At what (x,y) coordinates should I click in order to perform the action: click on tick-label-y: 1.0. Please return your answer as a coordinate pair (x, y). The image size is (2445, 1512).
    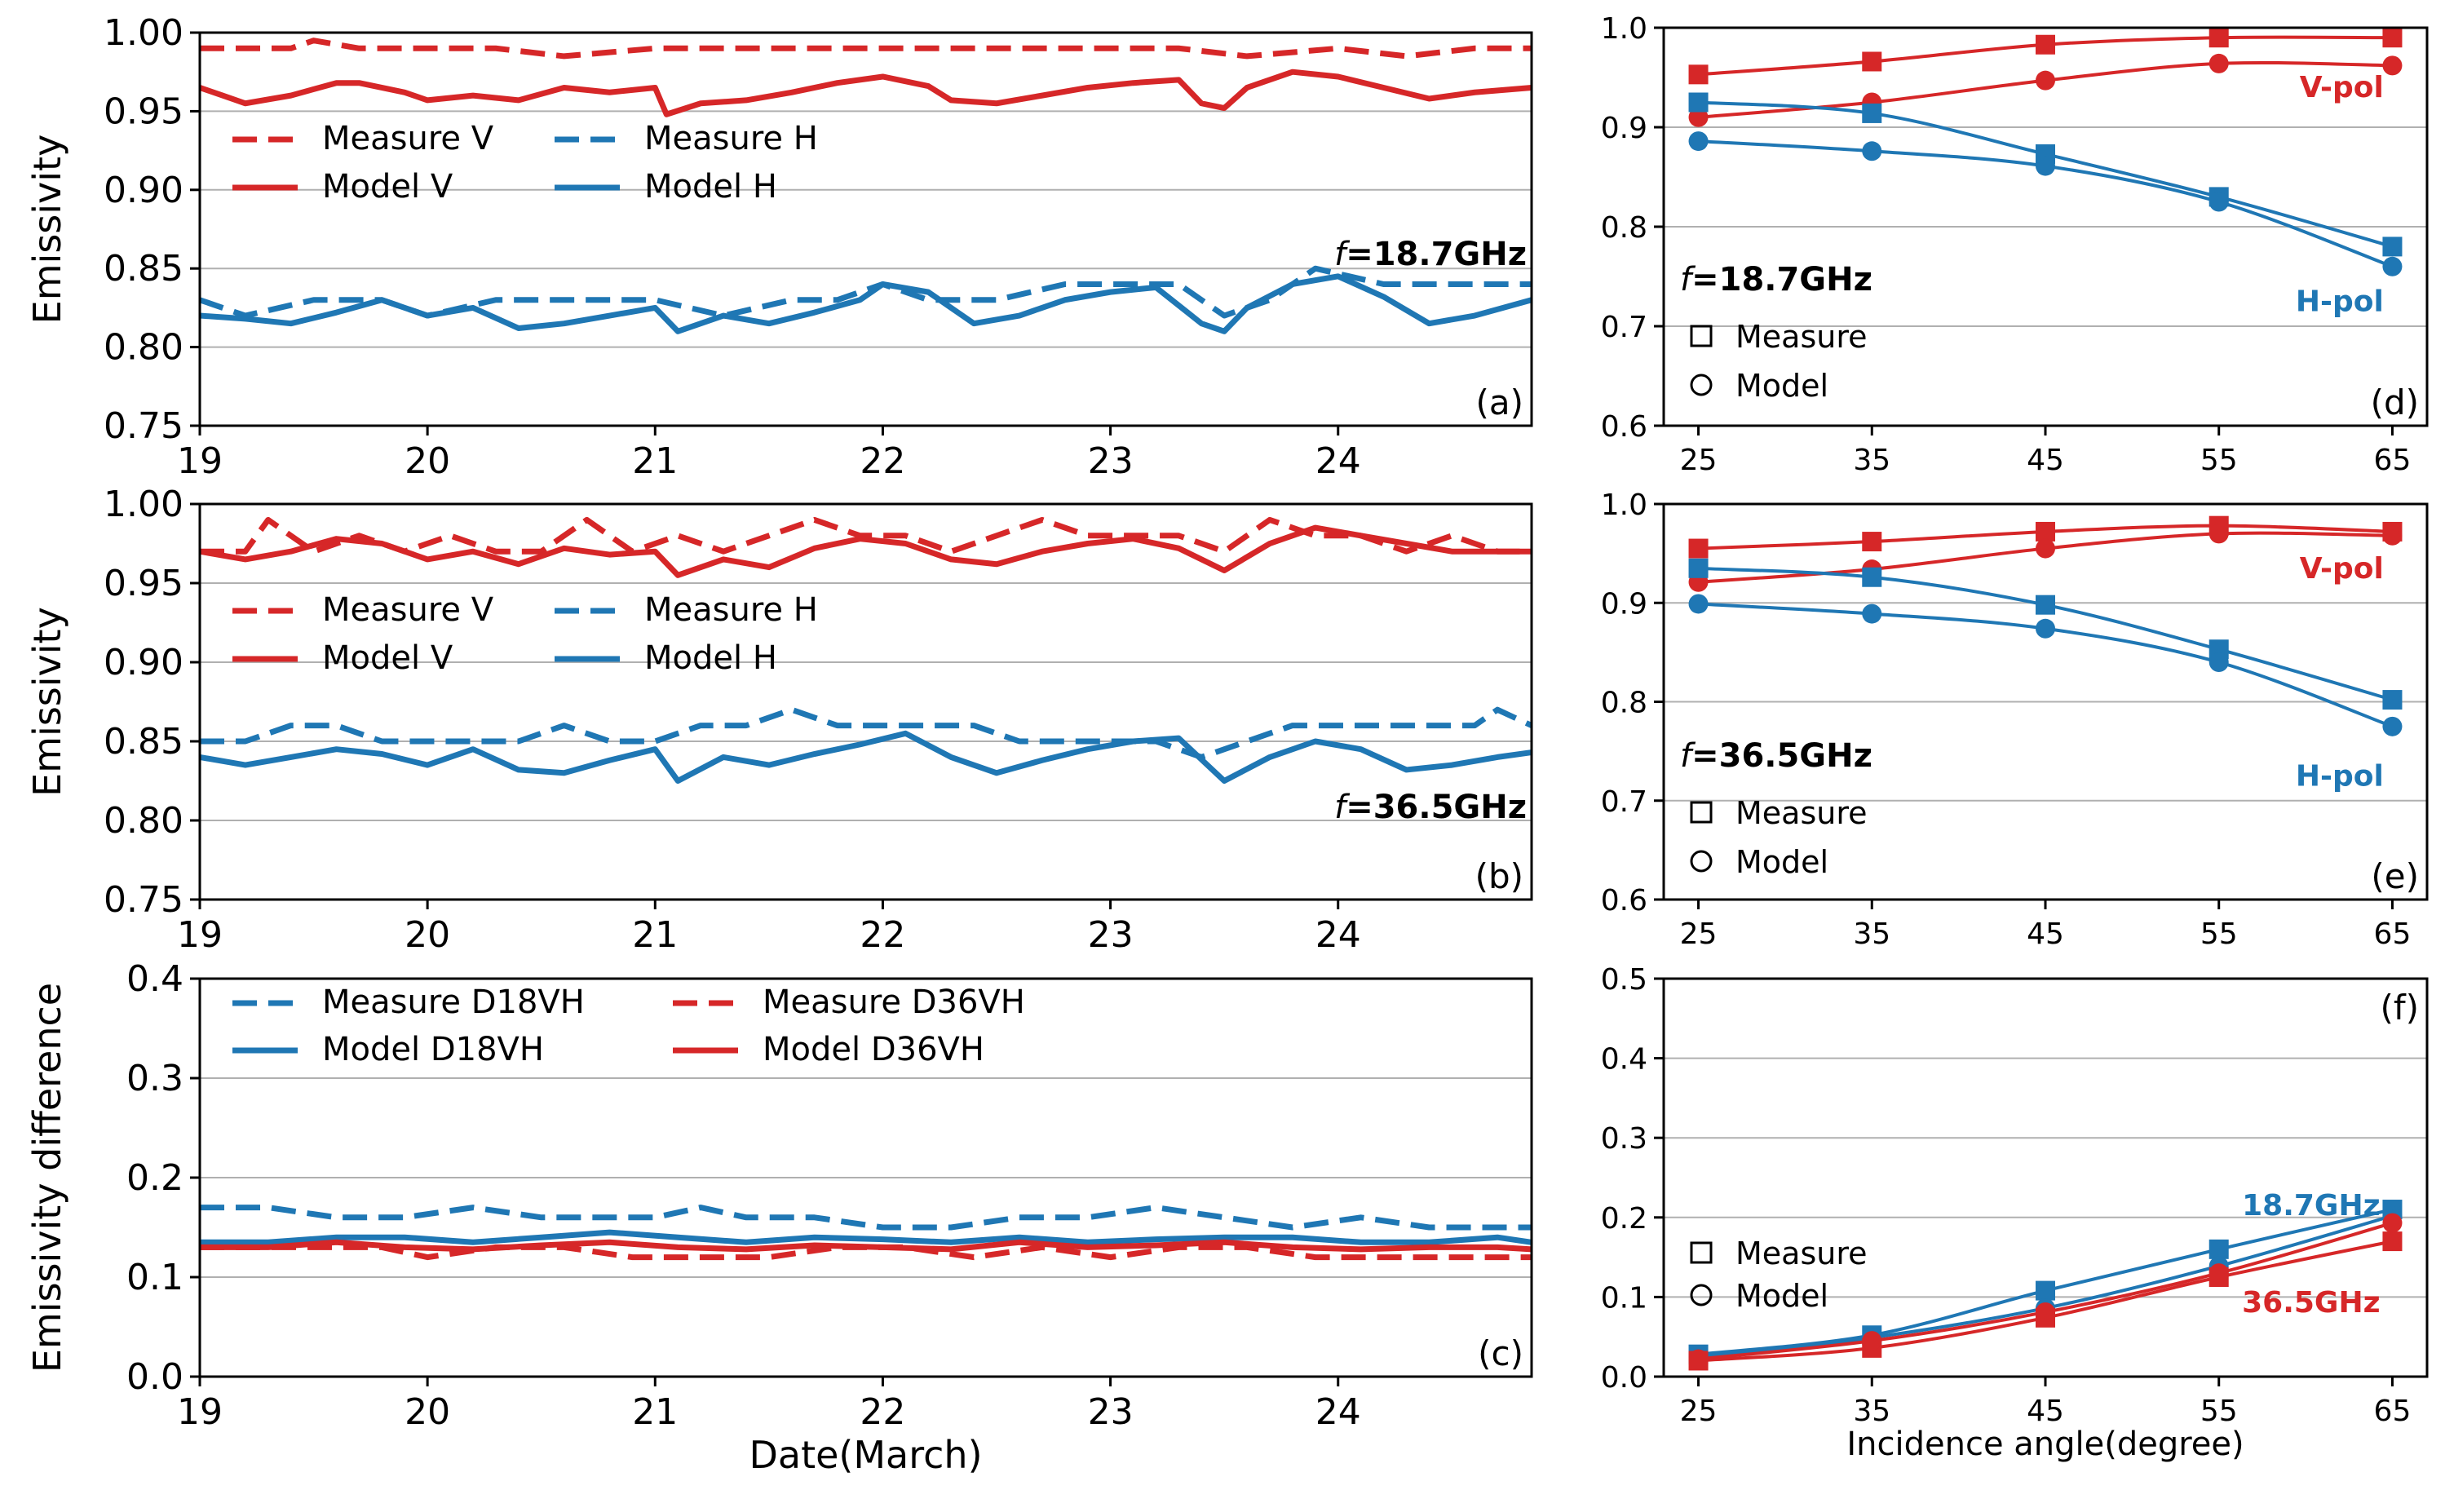
    Looking at the image, I should click on (1624, 29).